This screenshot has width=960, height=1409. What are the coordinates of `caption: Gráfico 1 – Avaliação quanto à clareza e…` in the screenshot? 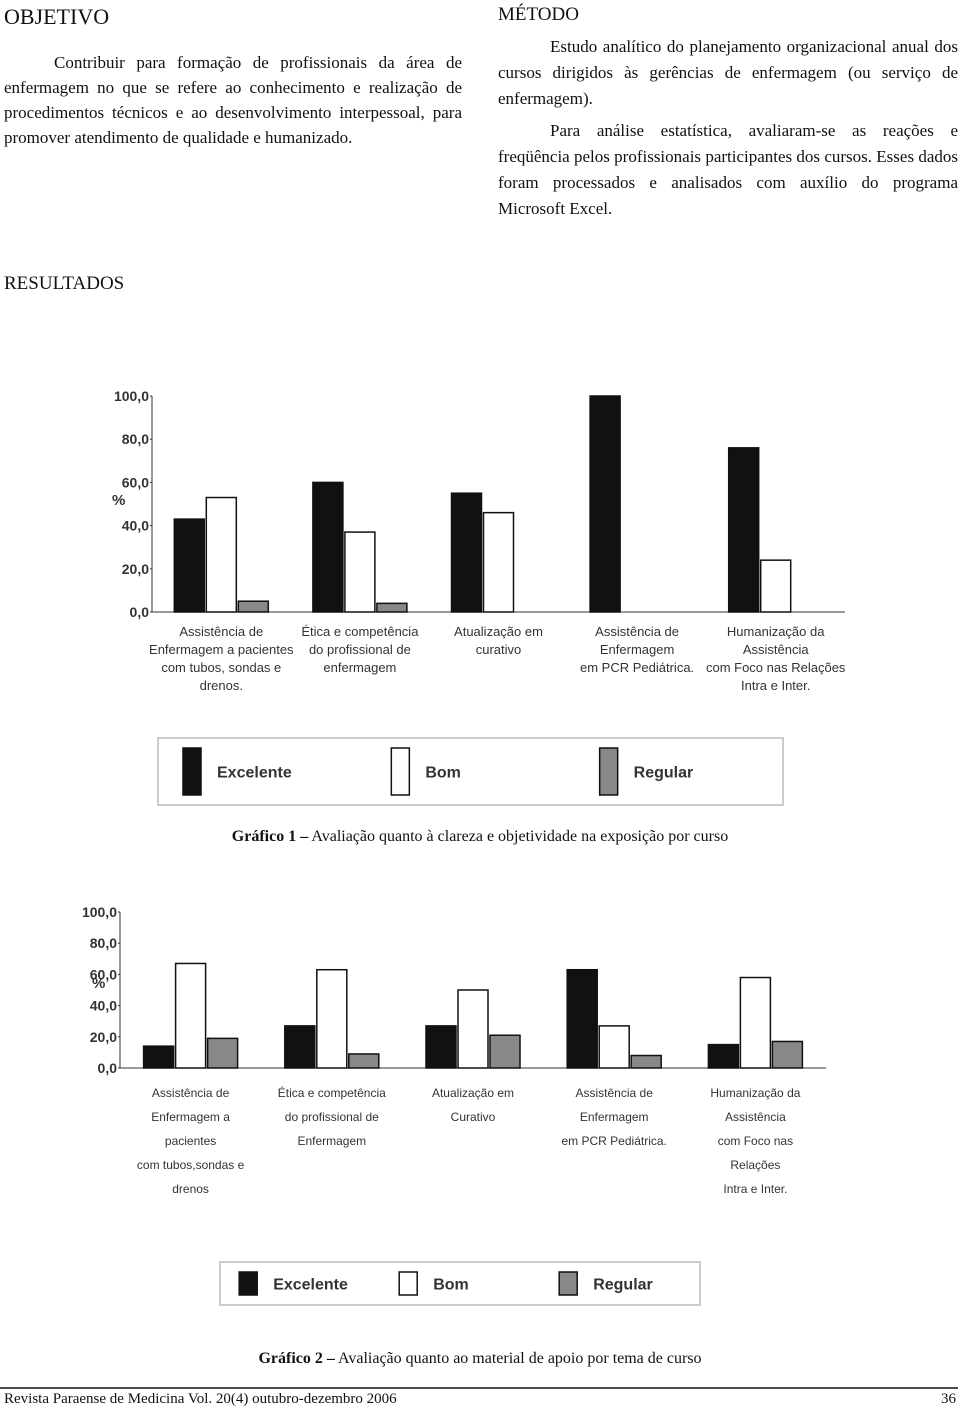 It's located at (480, 837).